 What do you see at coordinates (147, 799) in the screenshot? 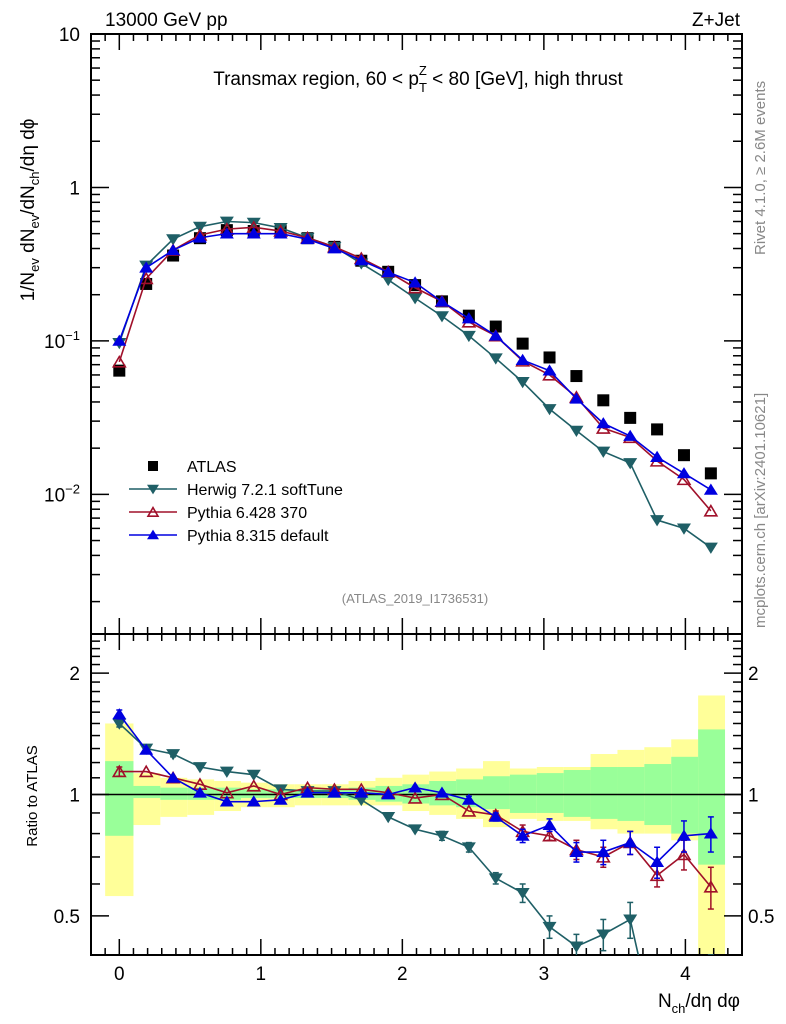
I see `syst-band-bin` at bounding box center [147, 799].